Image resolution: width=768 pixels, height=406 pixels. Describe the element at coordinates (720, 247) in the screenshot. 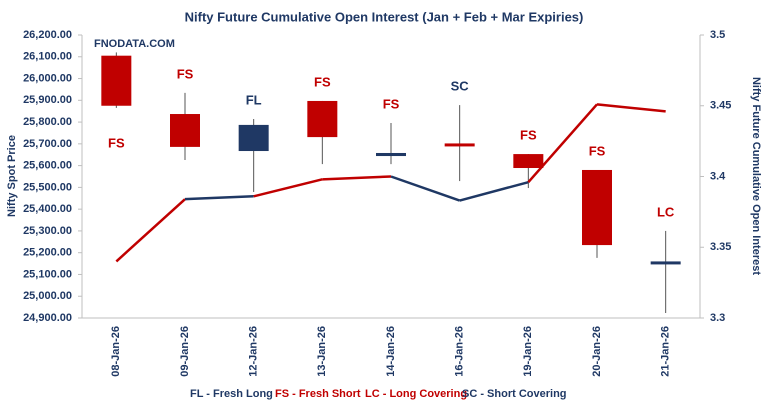

I see `y2-tick-label: 3.35` at that location.